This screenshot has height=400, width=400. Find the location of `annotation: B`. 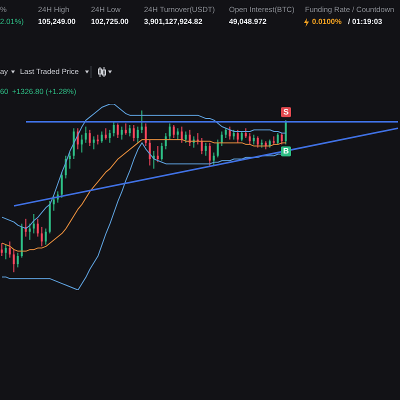

annotation: B is located at coordinates (286, 151).